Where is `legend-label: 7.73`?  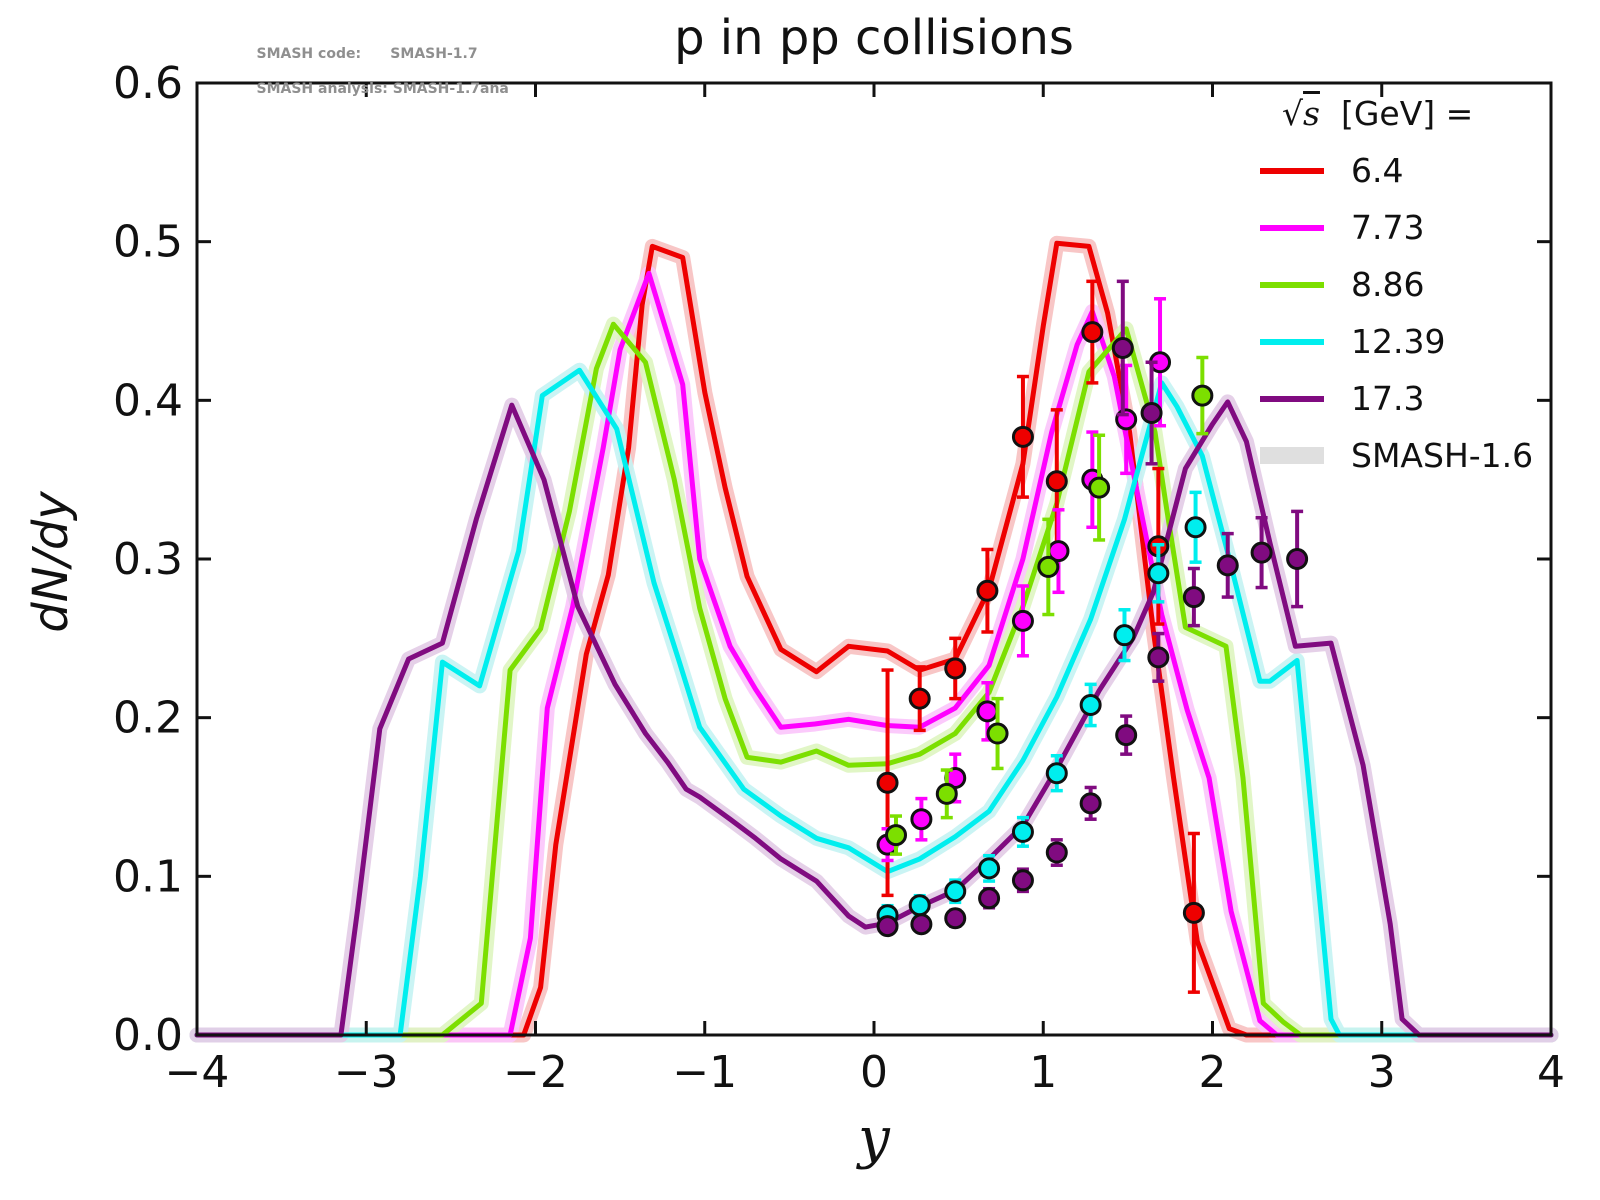 legend-label: 7.73 is located at coordinates (1388, 227).